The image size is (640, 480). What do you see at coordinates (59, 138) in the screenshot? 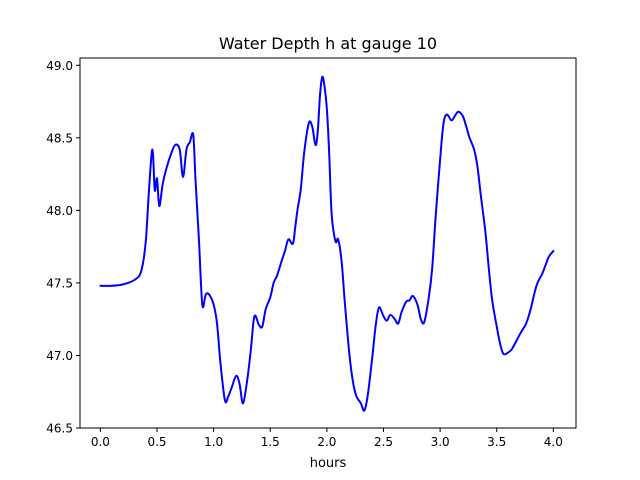
I see `y-tick-label: 48.5` at bounding box center [59, 138].